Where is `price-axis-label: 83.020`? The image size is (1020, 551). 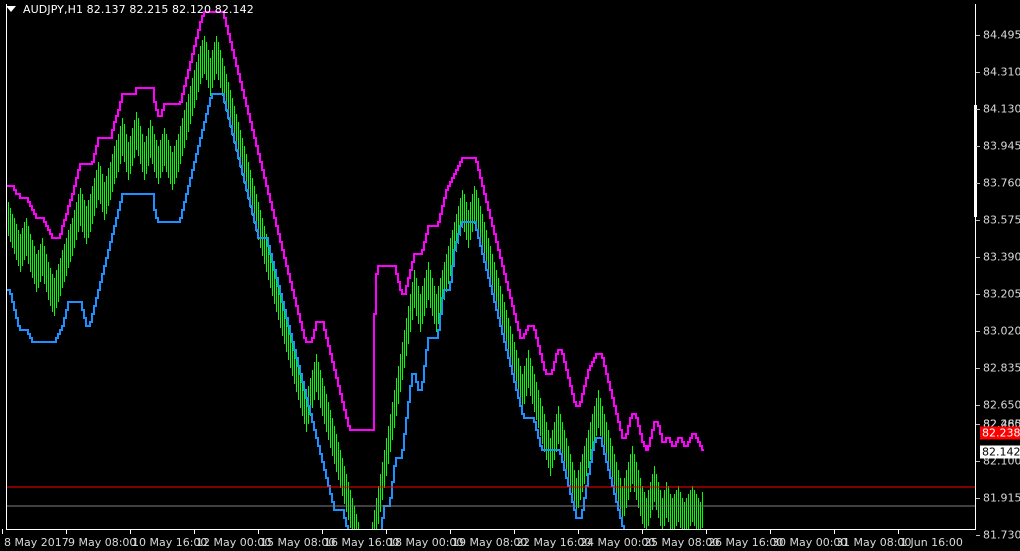 price-axis-label: 83.020 is located at coordinates (1001, 331).